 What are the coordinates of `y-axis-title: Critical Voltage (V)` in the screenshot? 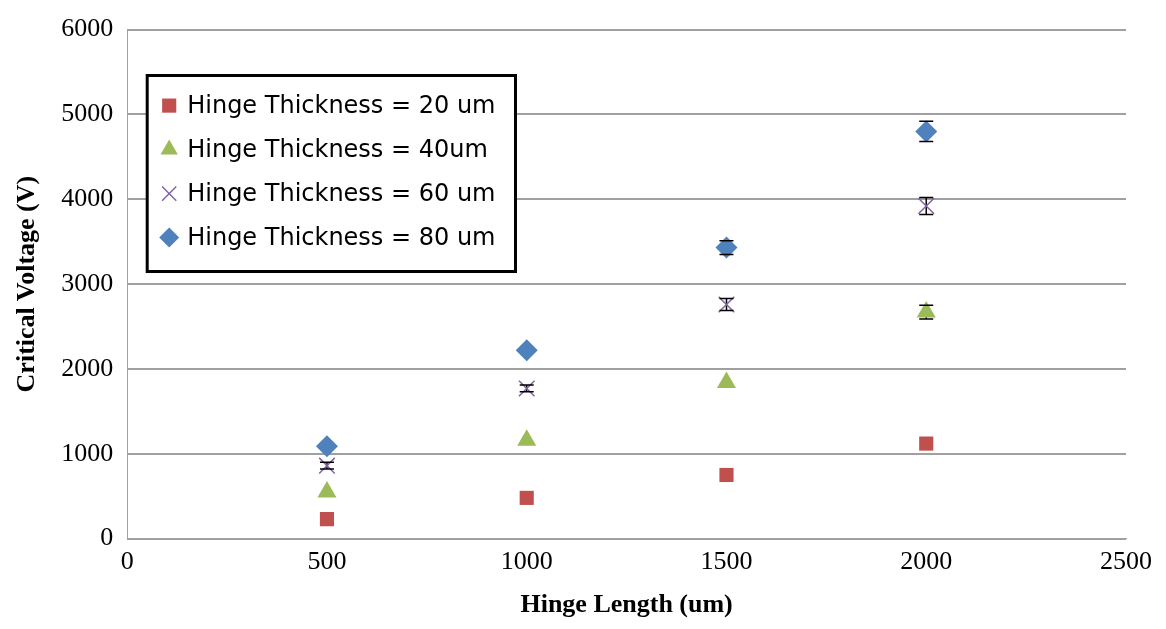 It's located at (26, 284).